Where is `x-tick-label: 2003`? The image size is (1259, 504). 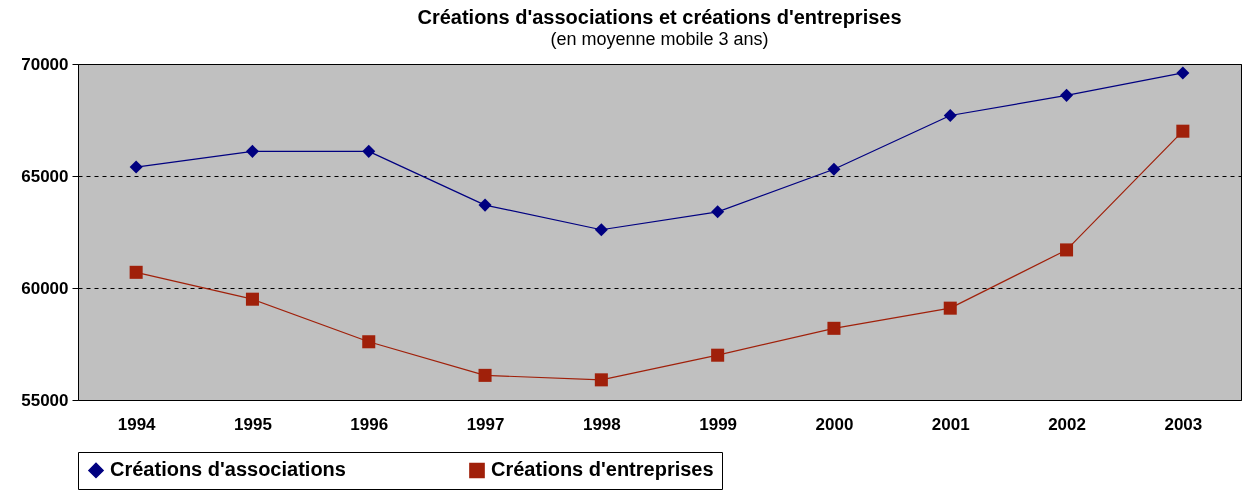 x-tick-label: 2003 is located at coordinates (1183, 424).